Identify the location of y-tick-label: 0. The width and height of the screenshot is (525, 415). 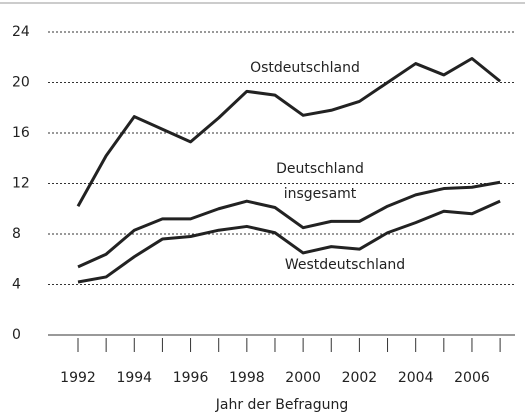
(16, 335).